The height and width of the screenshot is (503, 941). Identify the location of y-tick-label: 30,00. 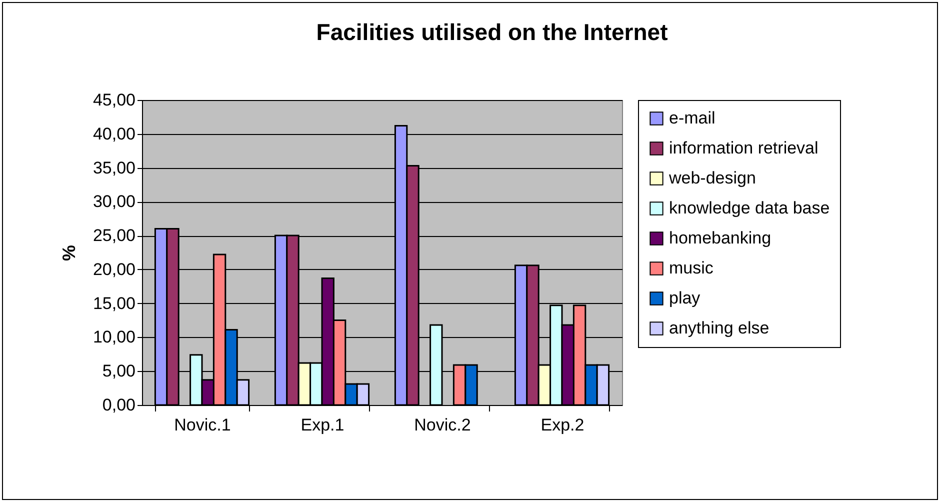
(114, 202).